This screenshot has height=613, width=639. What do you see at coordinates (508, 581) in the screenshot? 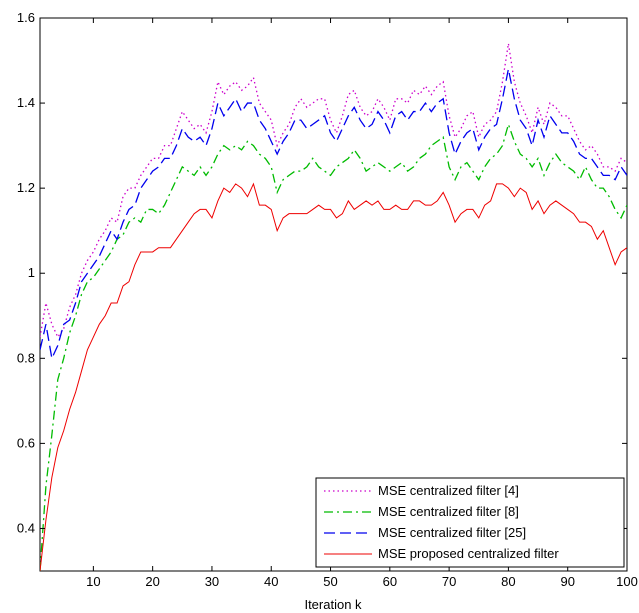
I see `x-tick-label: 80` at bounding box center [508, 581].